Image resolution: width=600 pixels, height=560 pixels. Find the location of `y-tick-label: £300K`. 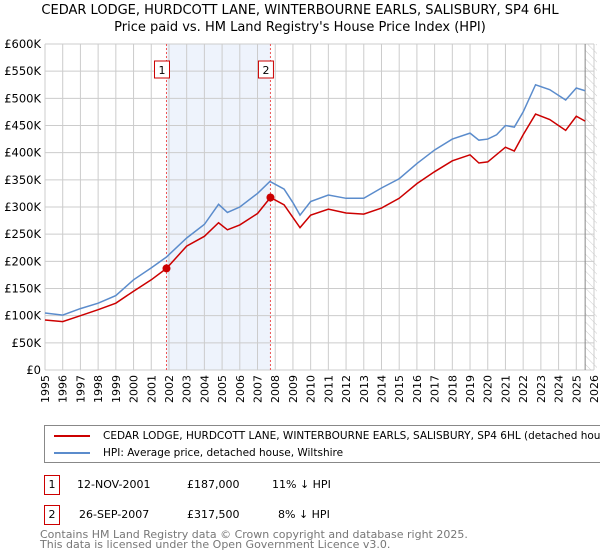

y-tick-label: £300K is located at coordinates (22, 207).